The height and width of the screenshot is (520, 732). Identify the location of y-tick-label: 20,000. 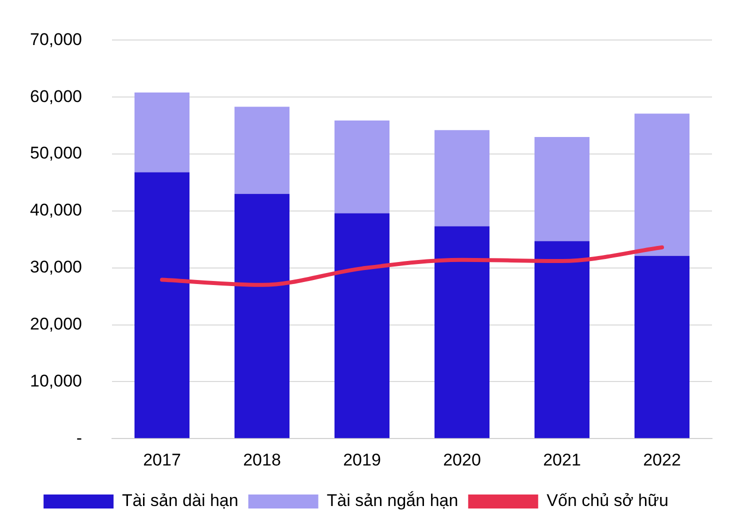
(56, 324).